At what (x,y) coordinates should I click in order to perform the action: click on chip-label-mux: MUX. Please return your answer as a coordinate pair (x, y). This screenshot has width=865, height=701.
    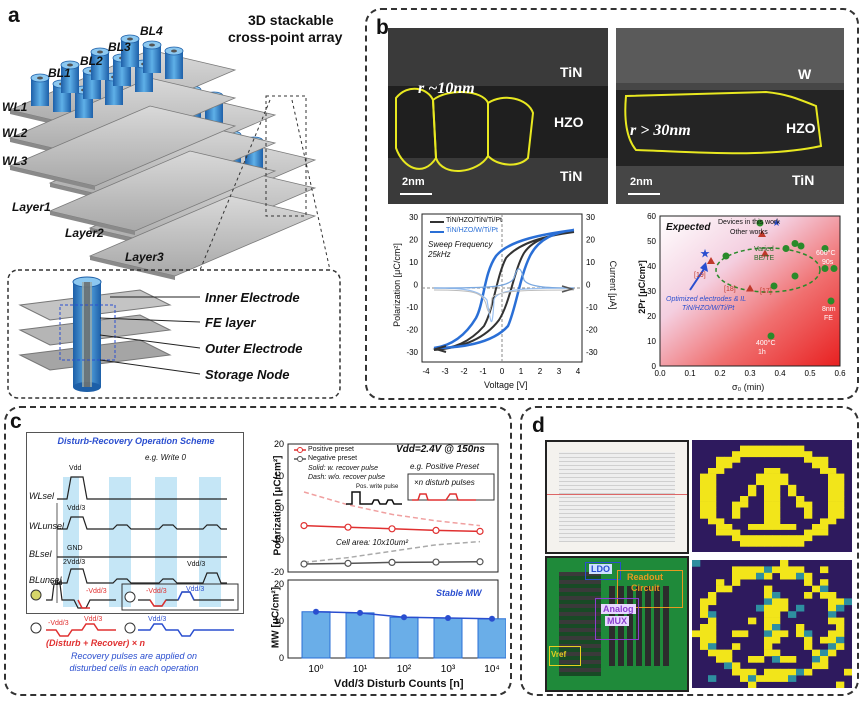
    Looking at the image, I should click on (617, 621).